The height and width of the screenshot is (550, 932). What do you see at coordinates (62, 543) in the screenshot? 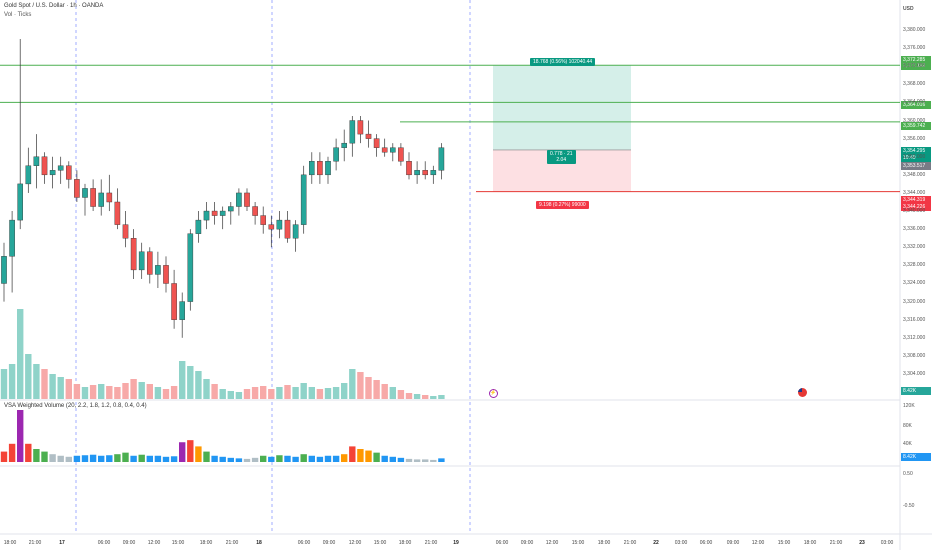
I see `time-tick: 17` at bounding box center [62, 543].